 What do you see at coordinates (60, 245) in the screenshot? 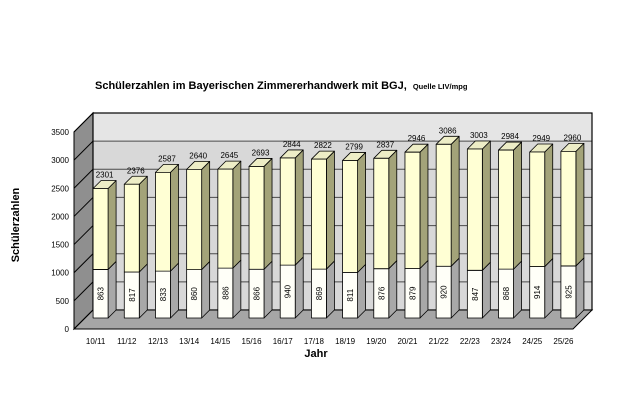
I see `y-tick-label: 1500` at bounding box center [60, 245].